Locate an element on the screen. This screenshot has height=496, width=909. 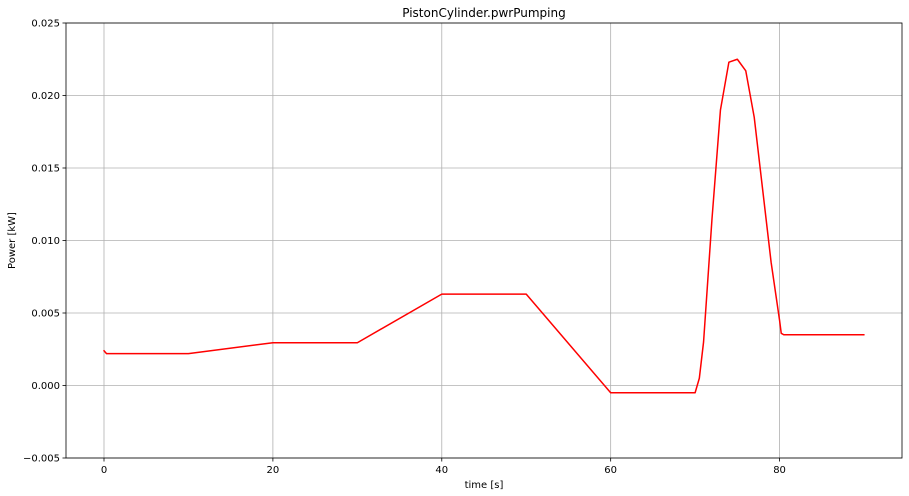
x-tick-label: 40 is located at coordinates (441, 470).